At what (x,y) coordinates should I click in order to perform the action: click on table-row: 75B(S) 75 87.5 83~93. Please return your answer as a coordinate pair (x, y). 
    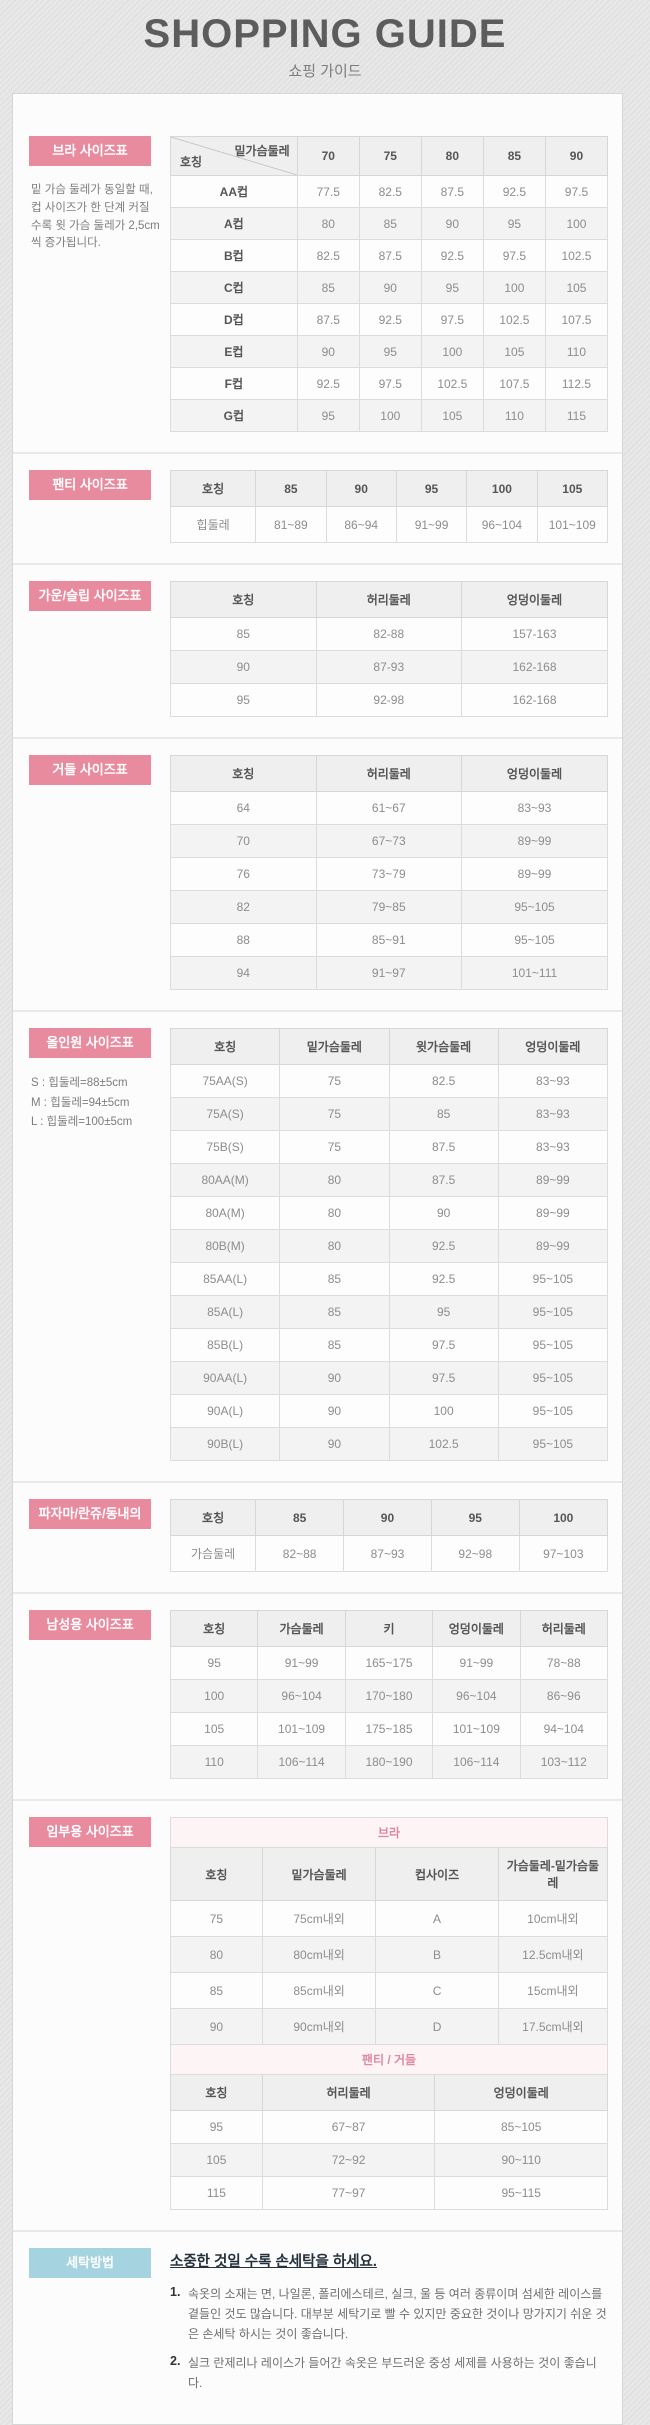
    Looking at the image, I should click on (389, 1147).